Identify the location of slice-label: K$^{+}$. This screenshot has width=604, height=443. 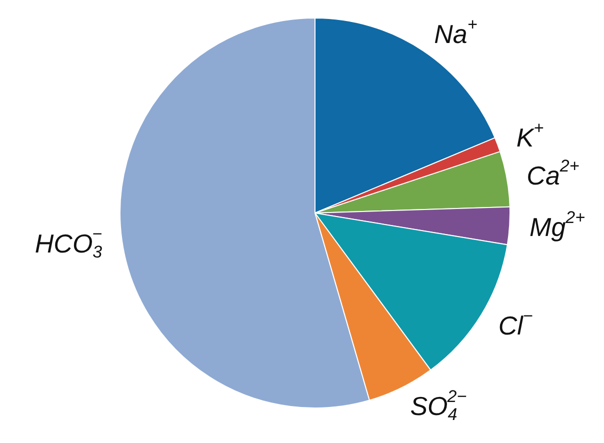
(530, 135).